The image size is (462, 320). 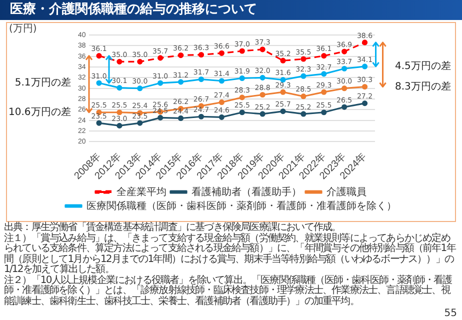 I want to click on text: 注２）「10人以上規模企業における役職者」を除いて算出。「医療関係職種（医師・歯科医師・薬剤師・看護師・准看護師を除く）」とは、「診療放射線技師・臨床検査技師・理学療法士、作業療法士、言語聴覚士、視能訓練士、歯科衛生士、歯科技工士、栄養士、看護補助者（看護助手）」の加重平均。, so click(x=228, y=290).